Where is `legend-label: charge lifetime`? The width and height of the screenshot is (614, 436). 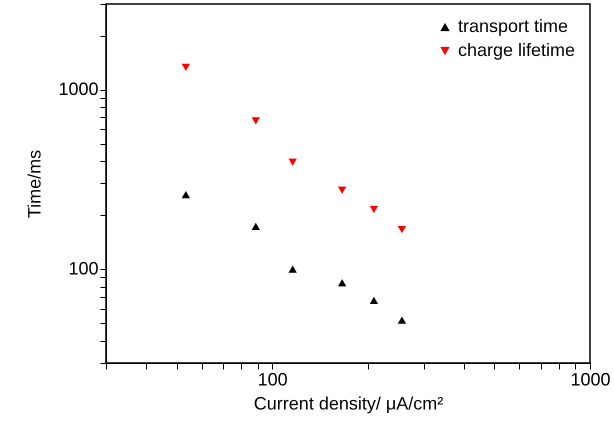
legend-label: charge lifetime is located at coordinates (517, 50).